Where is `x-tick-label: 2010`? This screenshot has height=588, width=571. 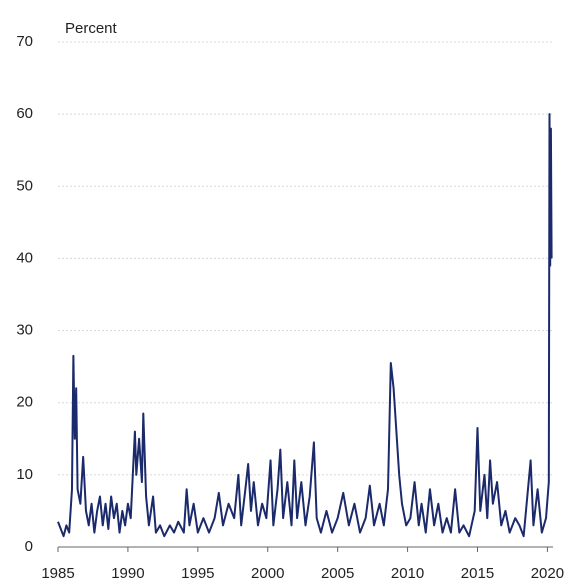
x-tick-label: 2010 is located at coordinates (407, 573).